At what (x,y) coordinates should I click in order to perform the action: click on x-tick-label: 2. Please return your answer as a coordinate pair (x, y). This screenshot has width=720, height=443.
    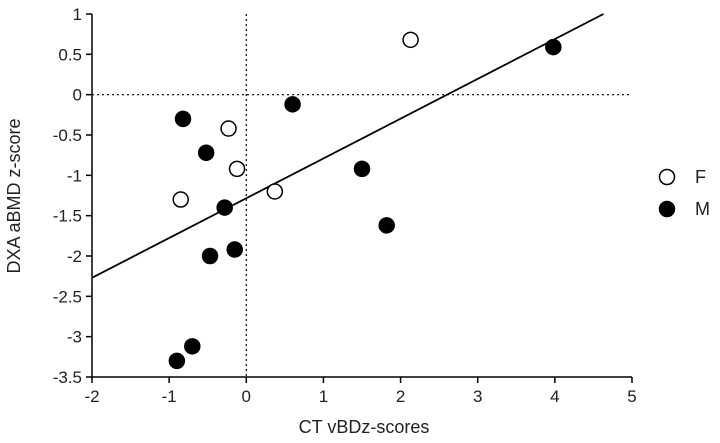
    Looking at the image, I should click on (400, 396).